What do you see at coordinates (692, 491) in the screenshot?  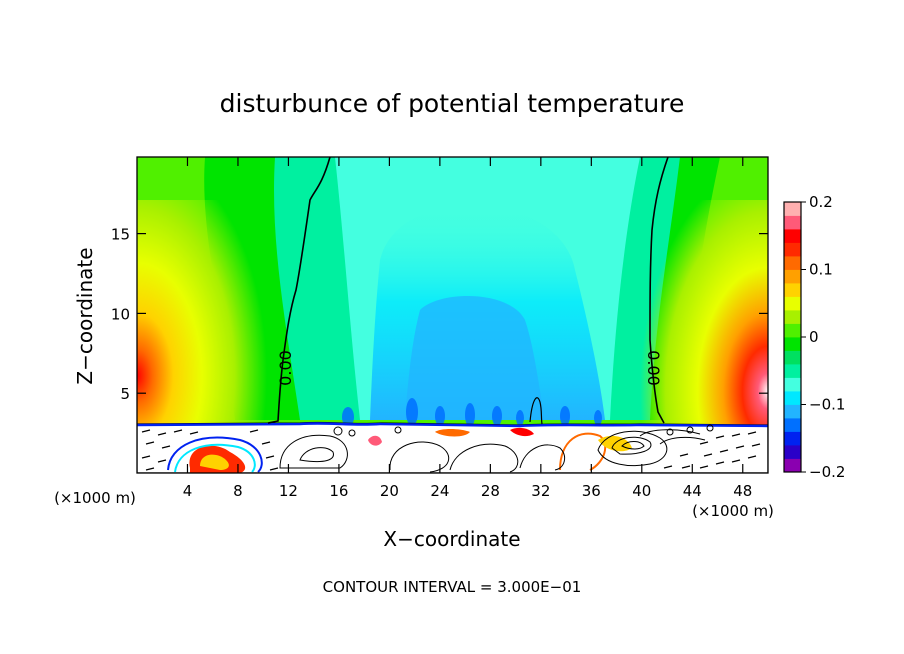 I see `x-tick-label: 44` at bounding box center [692, 491].